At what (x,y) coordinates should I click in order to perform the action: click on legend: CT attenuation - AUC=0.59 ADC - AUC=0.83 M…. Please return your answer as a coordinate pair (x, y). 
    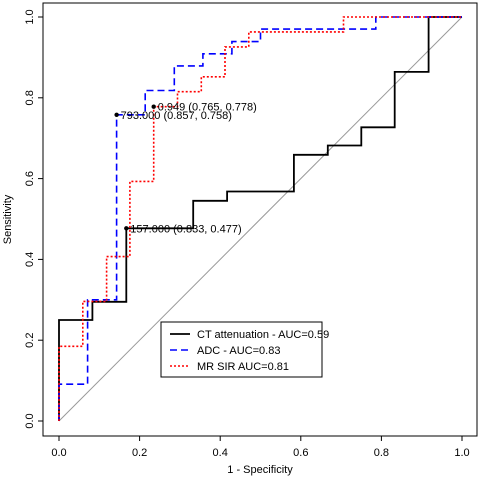
    Looking at the image, I should click on (244, 349).